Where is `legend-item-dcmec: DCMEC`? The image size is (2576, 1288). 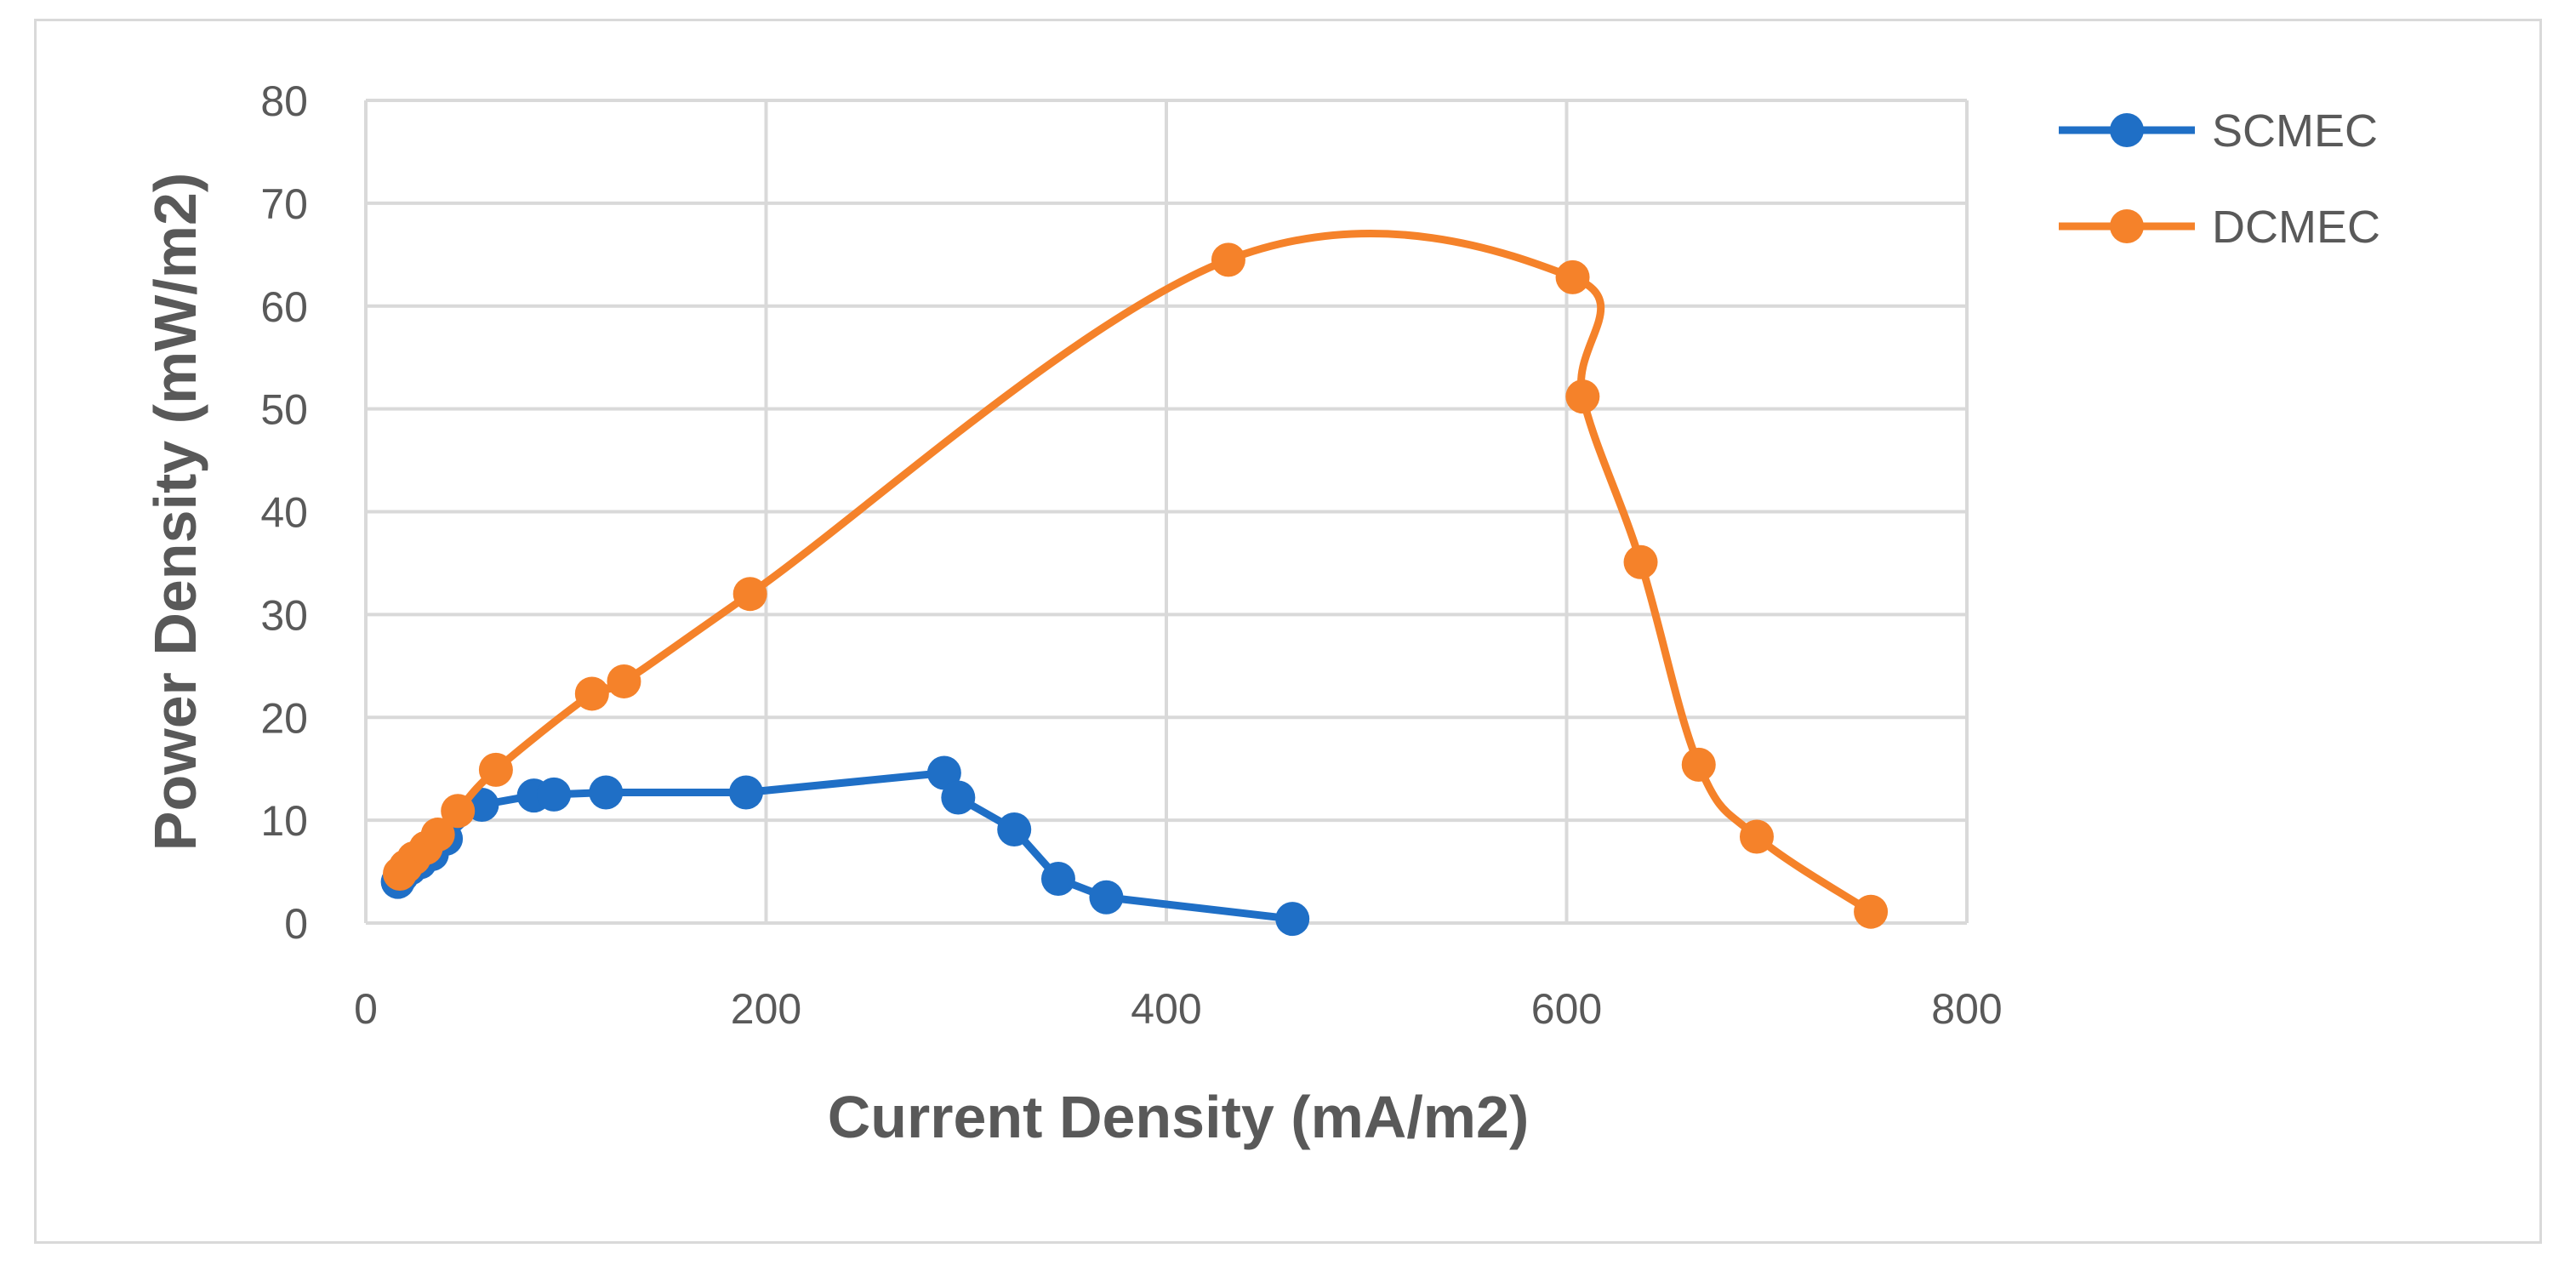
legend-item-dcmec: DCMEC is located at coordinates (2220, 227).